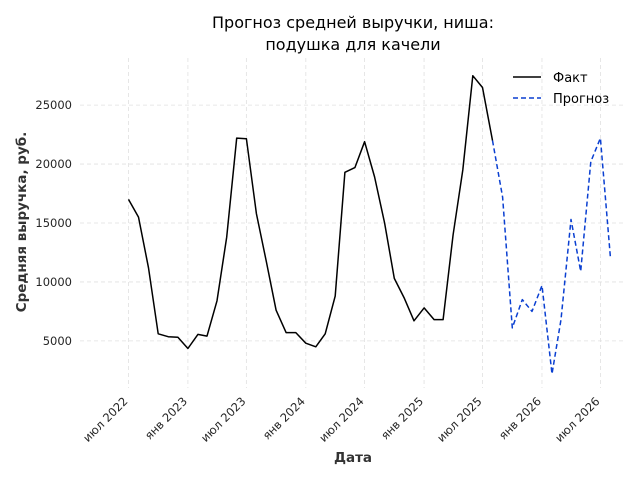 Image resolution: width=640 pixels, height=480 pixels. I want to click on x-tick-label: июл 2023, so click(223, 419).